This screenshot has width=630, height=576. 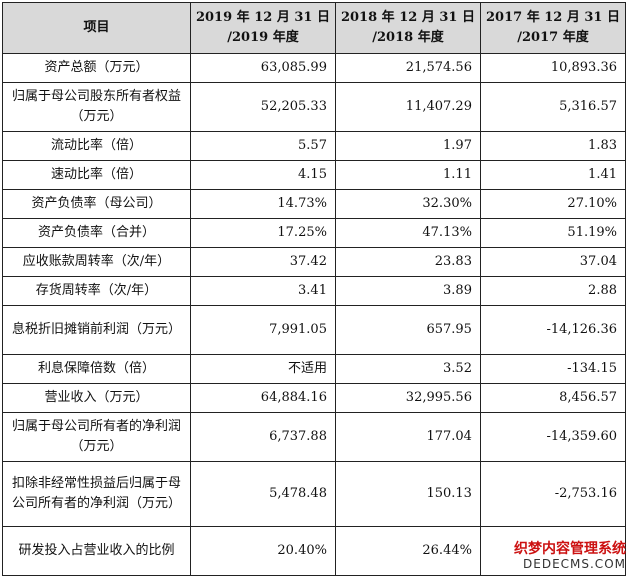 I want to click on row-label: 息税折旧摊销前利润（万元）, so click(x=96, y=330).